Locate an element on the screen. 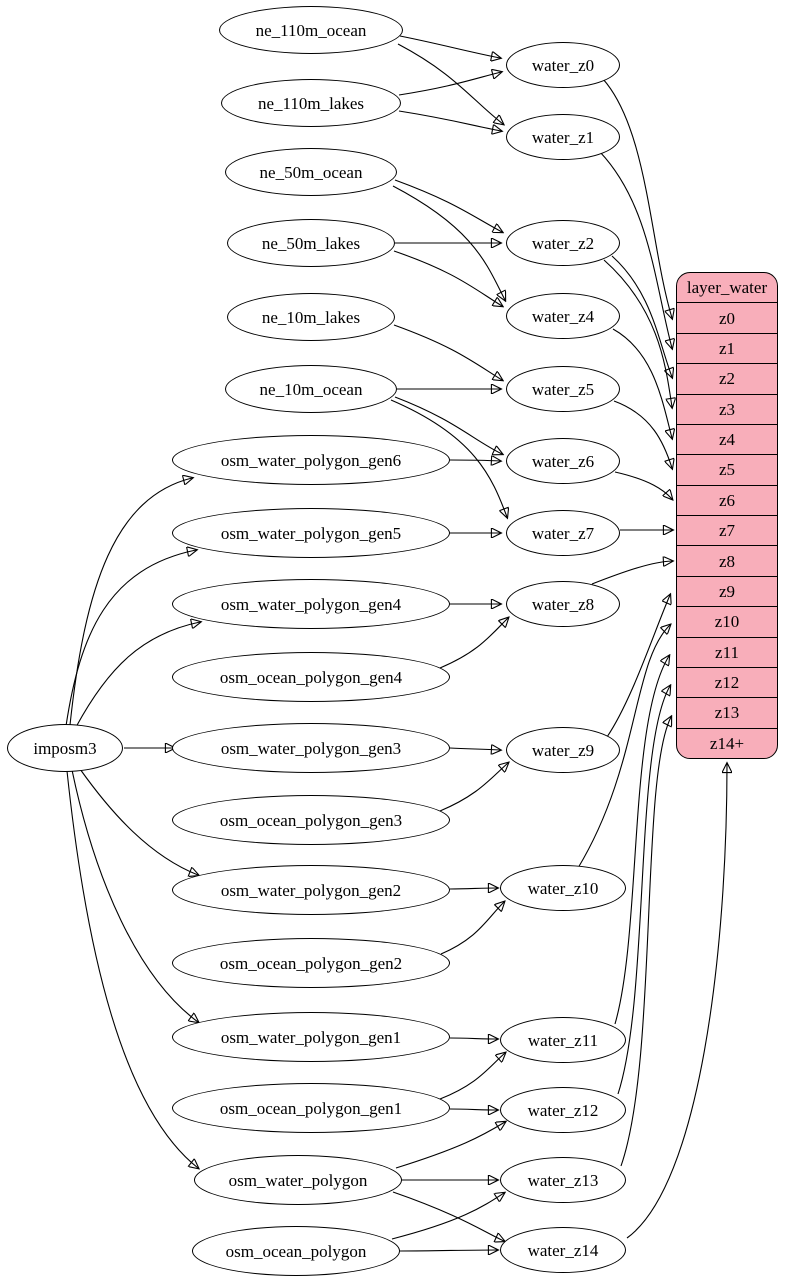 The height and width of the screenshot is (1283, 786). edge-osm_ocean_polygon_gen2-water_z10 is located at coordinates (472, 928).